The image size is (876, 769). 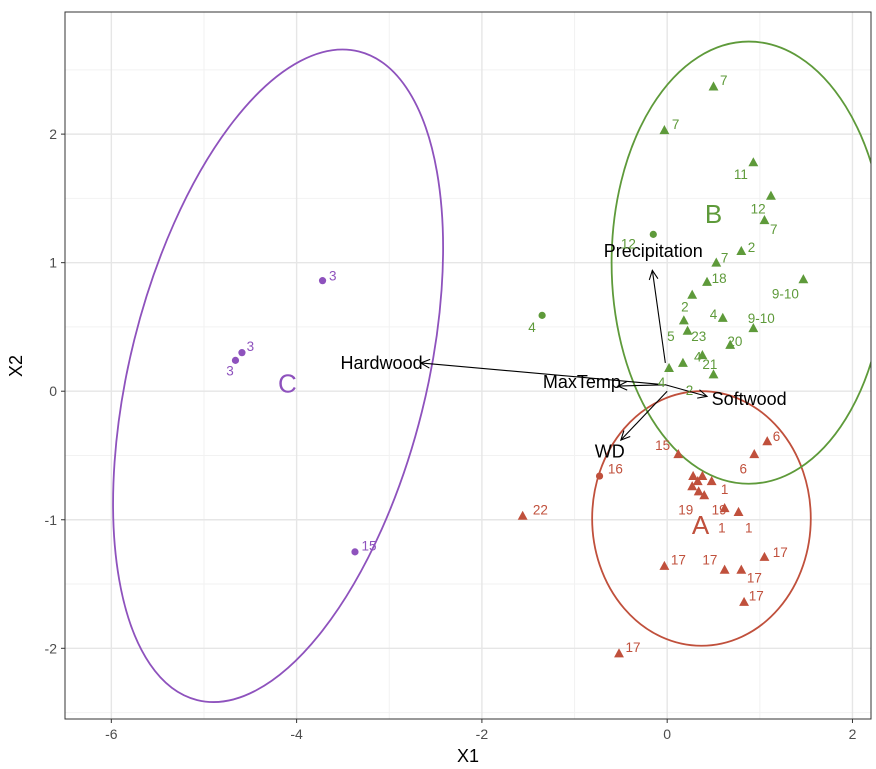 I want to click on vector-precipitation-line, so click(x=658, y=317).